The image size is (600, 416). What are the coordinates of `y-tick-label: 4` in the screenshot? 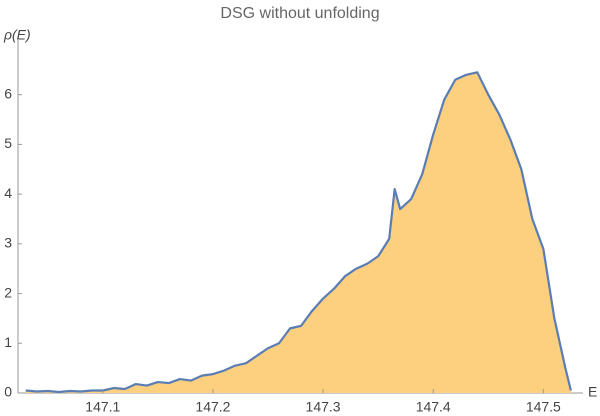 It's located at (8, 193).